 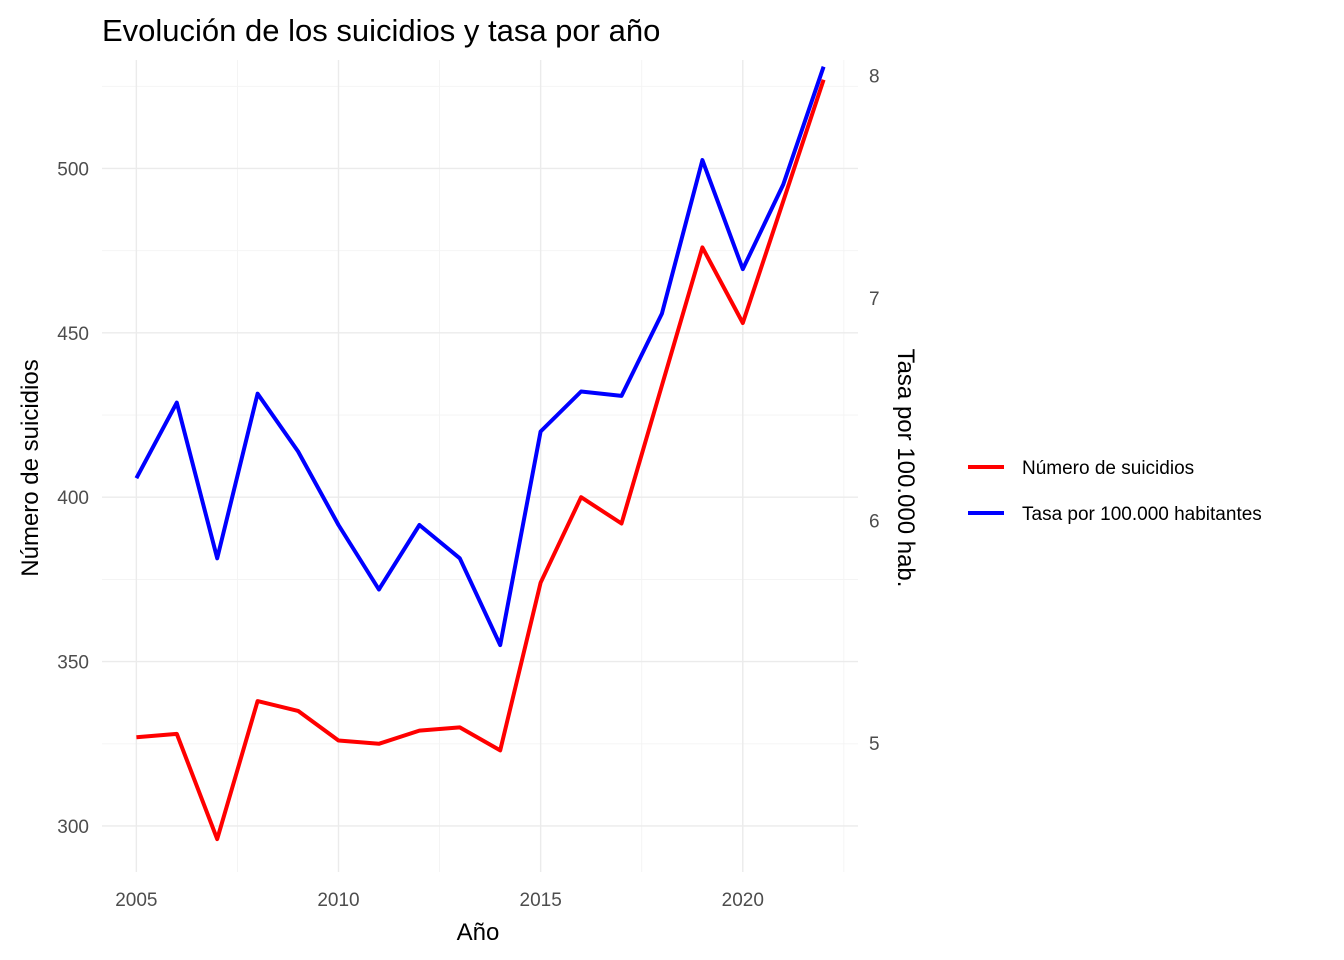 What do you see at coordinates (874, 77) in the screenshot?
I see `y2-tick-label: 8` at bounding box center [874, 77].